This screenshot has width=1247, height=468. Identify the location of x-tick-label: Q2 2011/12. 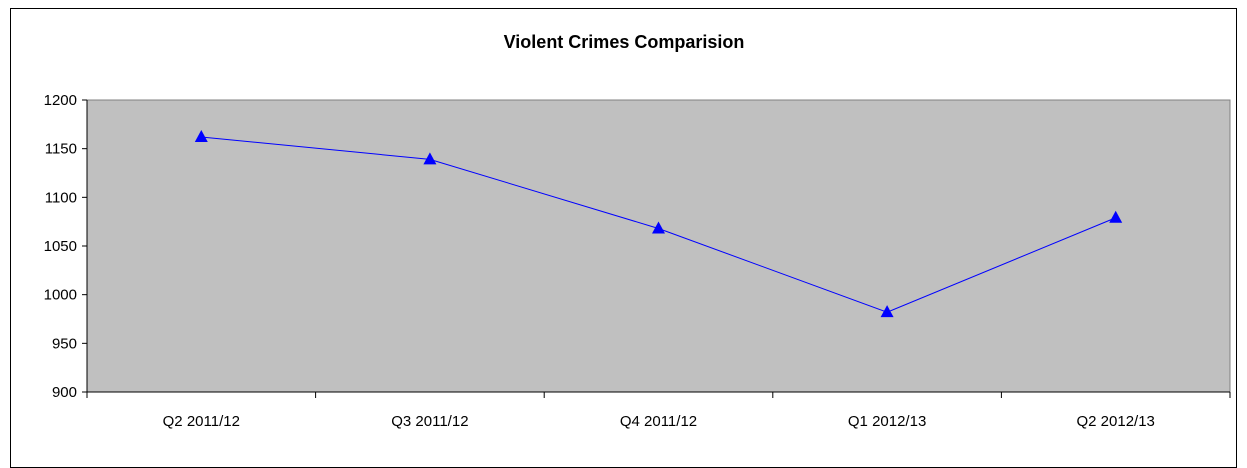
(201, 421).